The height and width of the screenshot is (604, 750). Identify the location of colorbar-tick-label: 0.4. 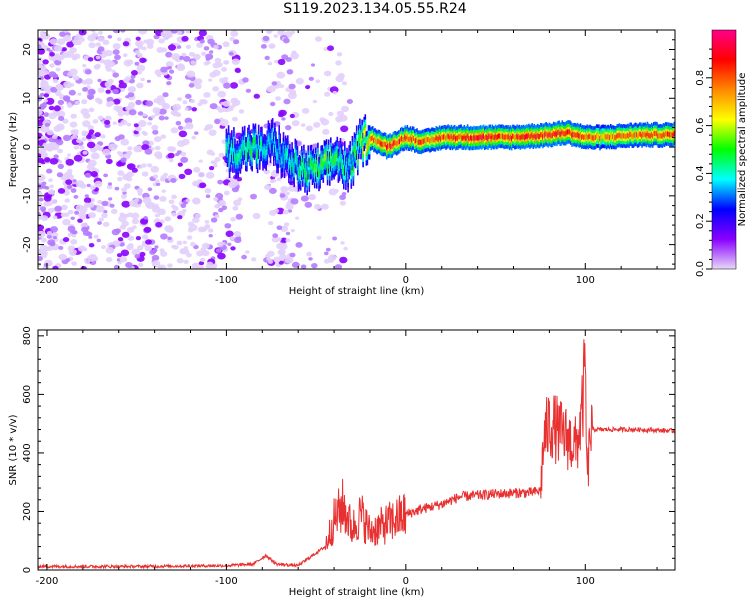
(700, 173).